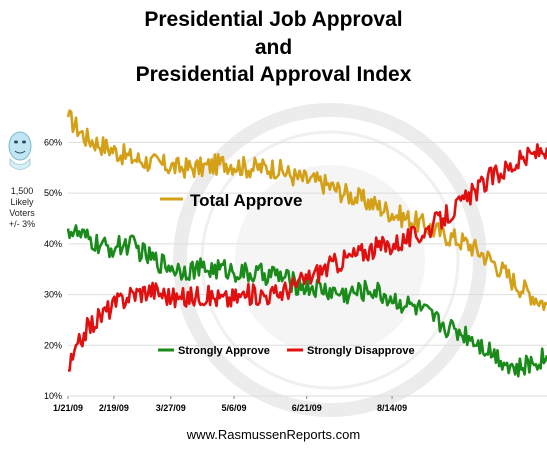 This screenshot has width=547, height=460. Describe the element at coordinates (68, 408) in the screenshot. I see `x-tick-label: 1/21/09` at that location.